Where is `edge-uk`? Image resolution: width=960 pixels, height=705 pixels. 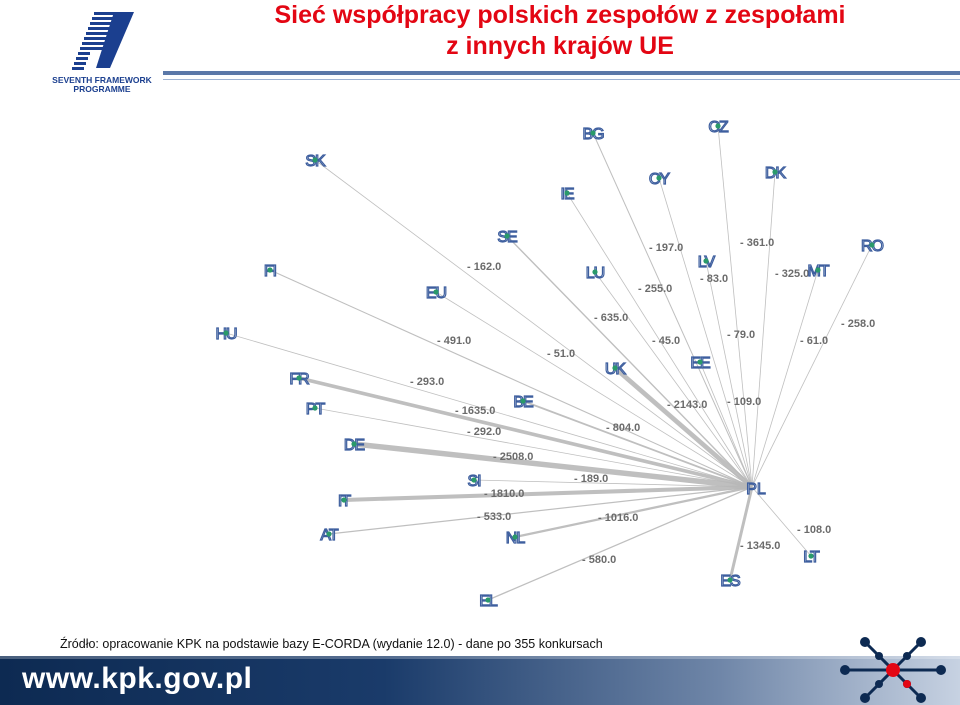 edge-uk is located at coordinates (683, 427).